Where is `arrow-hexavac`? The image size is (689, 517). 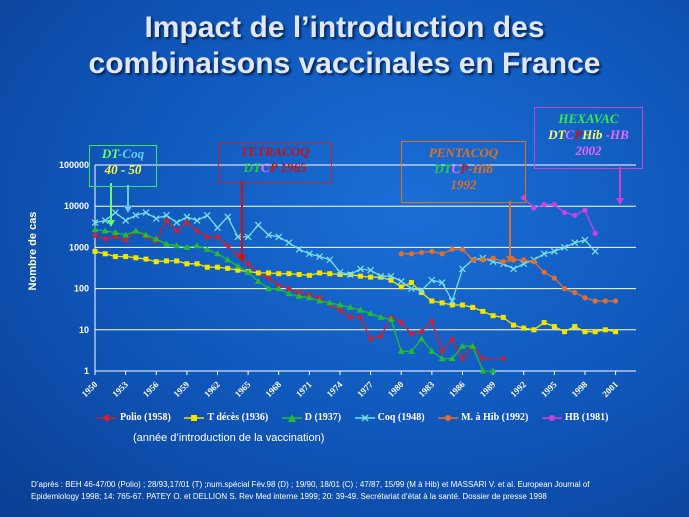 arrow-hexavac is located at coordinates (620, 186).